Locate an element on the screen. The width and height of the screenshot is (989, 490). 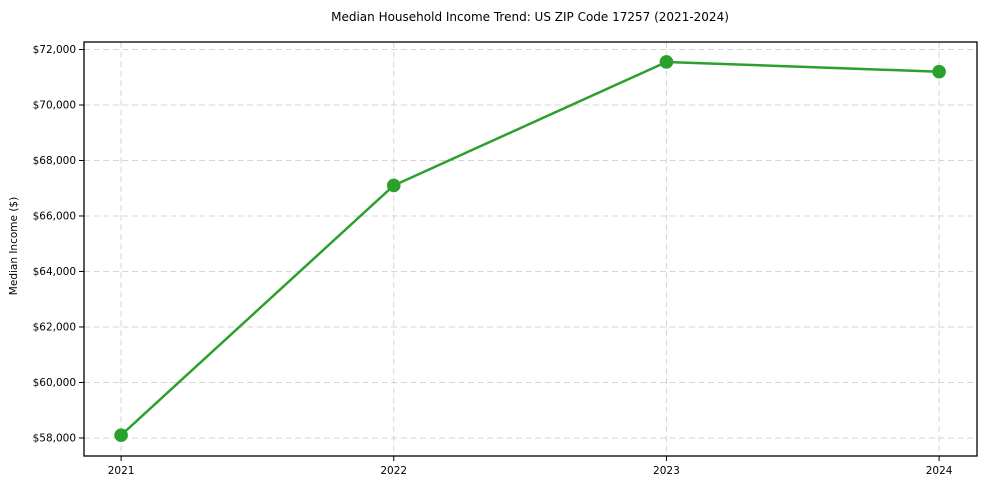
y-tick-label: $58,000 is located at coordinates (54, 439).